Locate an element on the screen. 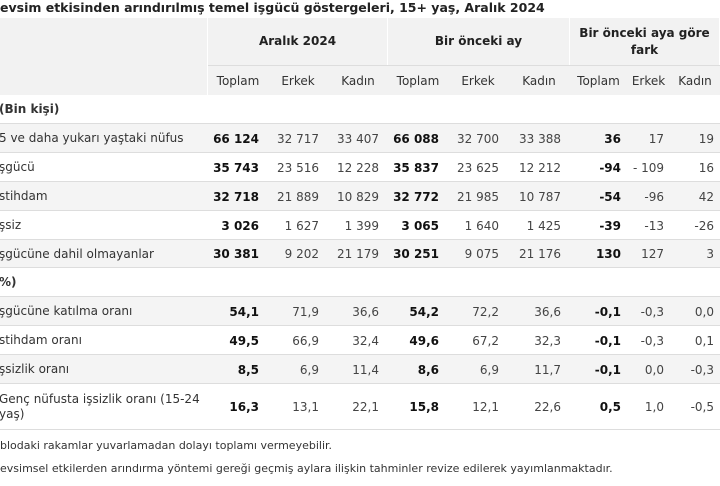 Image resolution: width=720 pixels, height=486 pixels. cell: -96 is located at coordinates (654, 196).